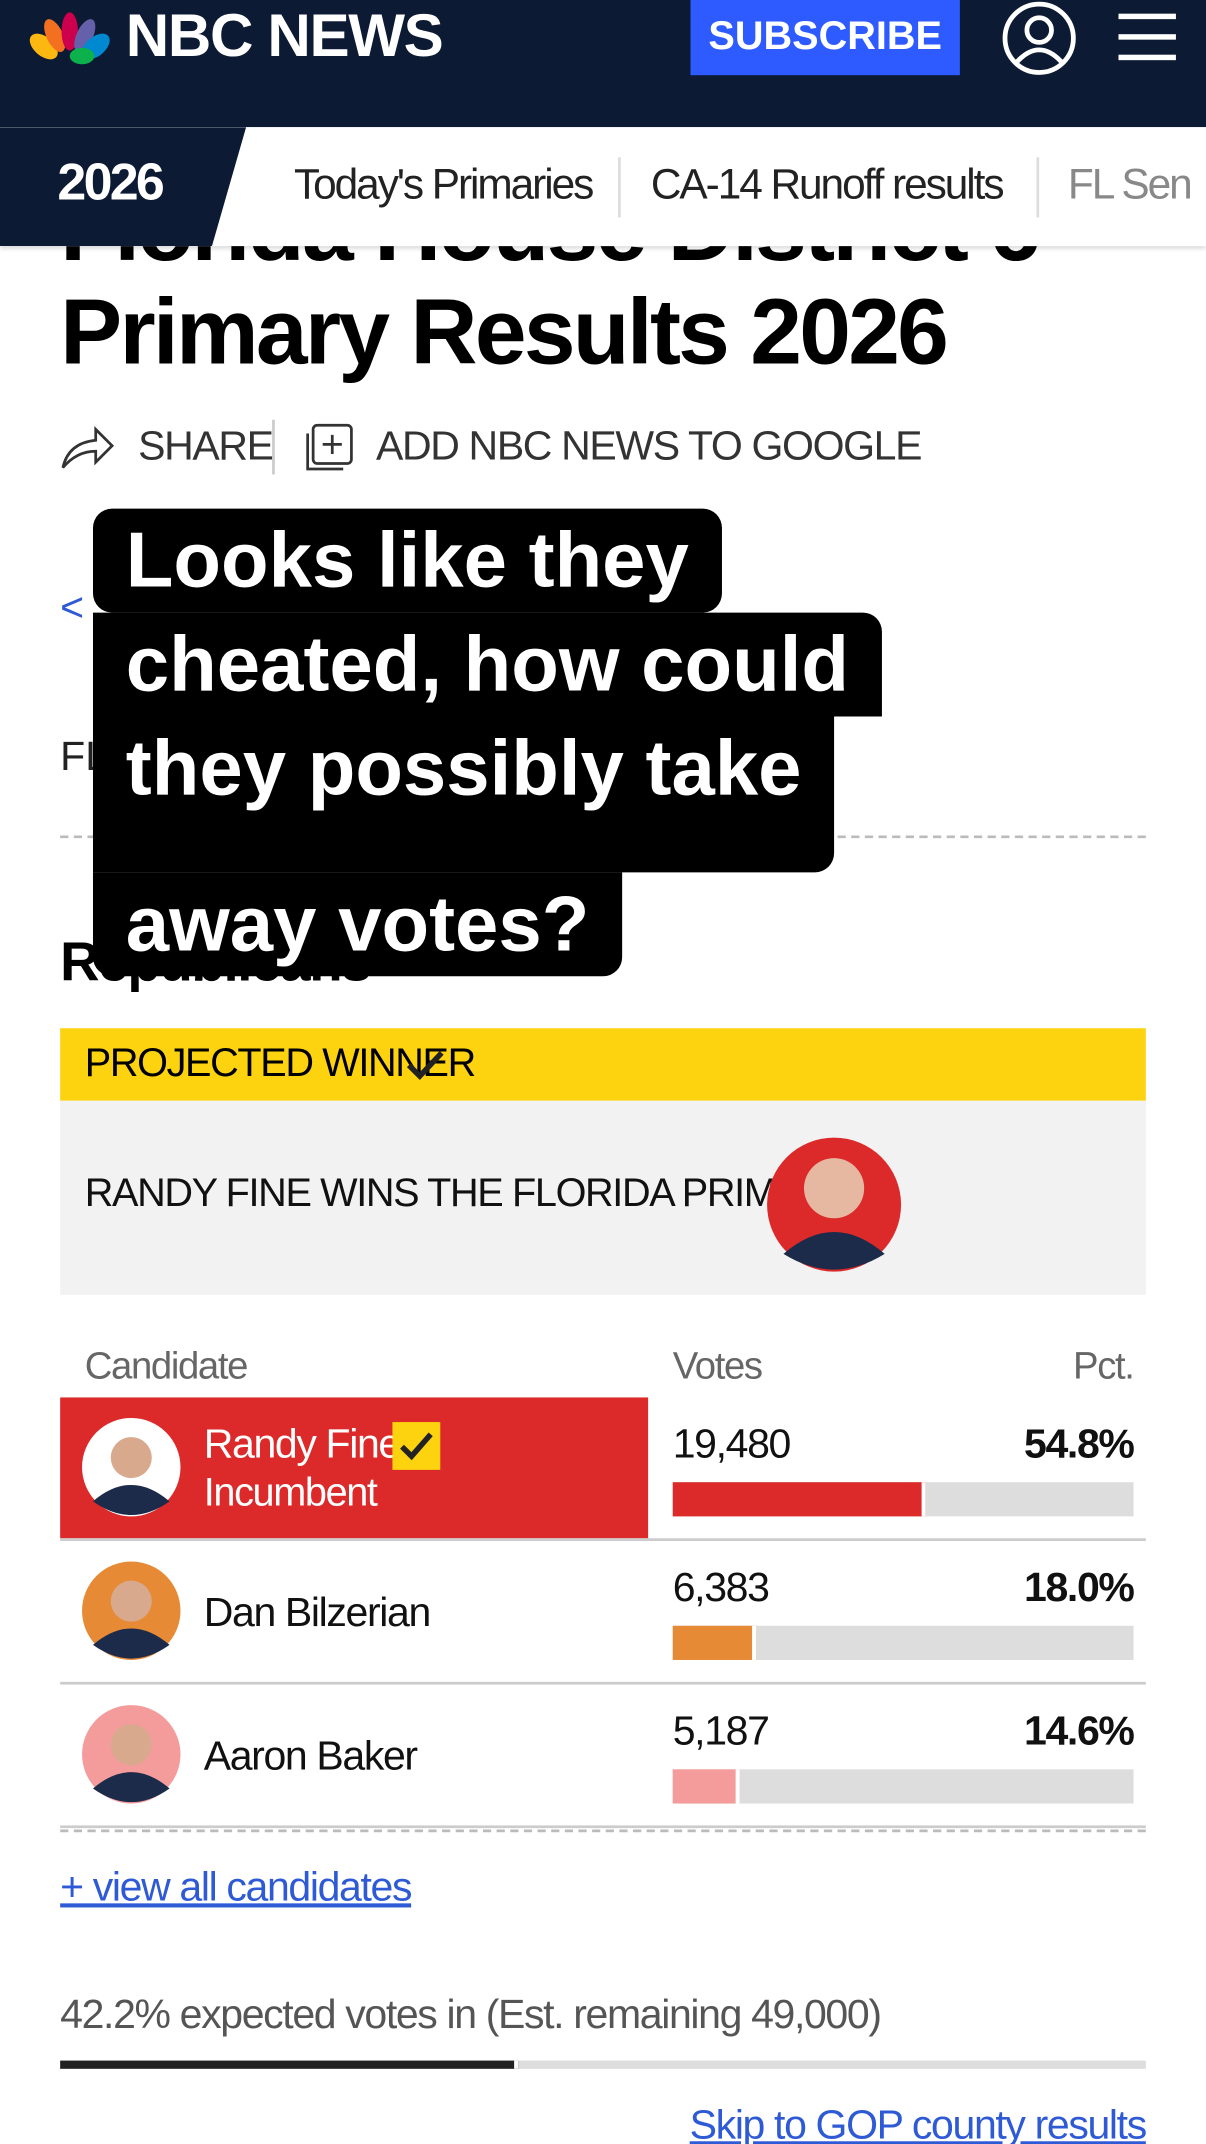 The height and width of the screenshot is (2144, 1206). I want to click on pct: 14.6%, so click(1079, 1732).